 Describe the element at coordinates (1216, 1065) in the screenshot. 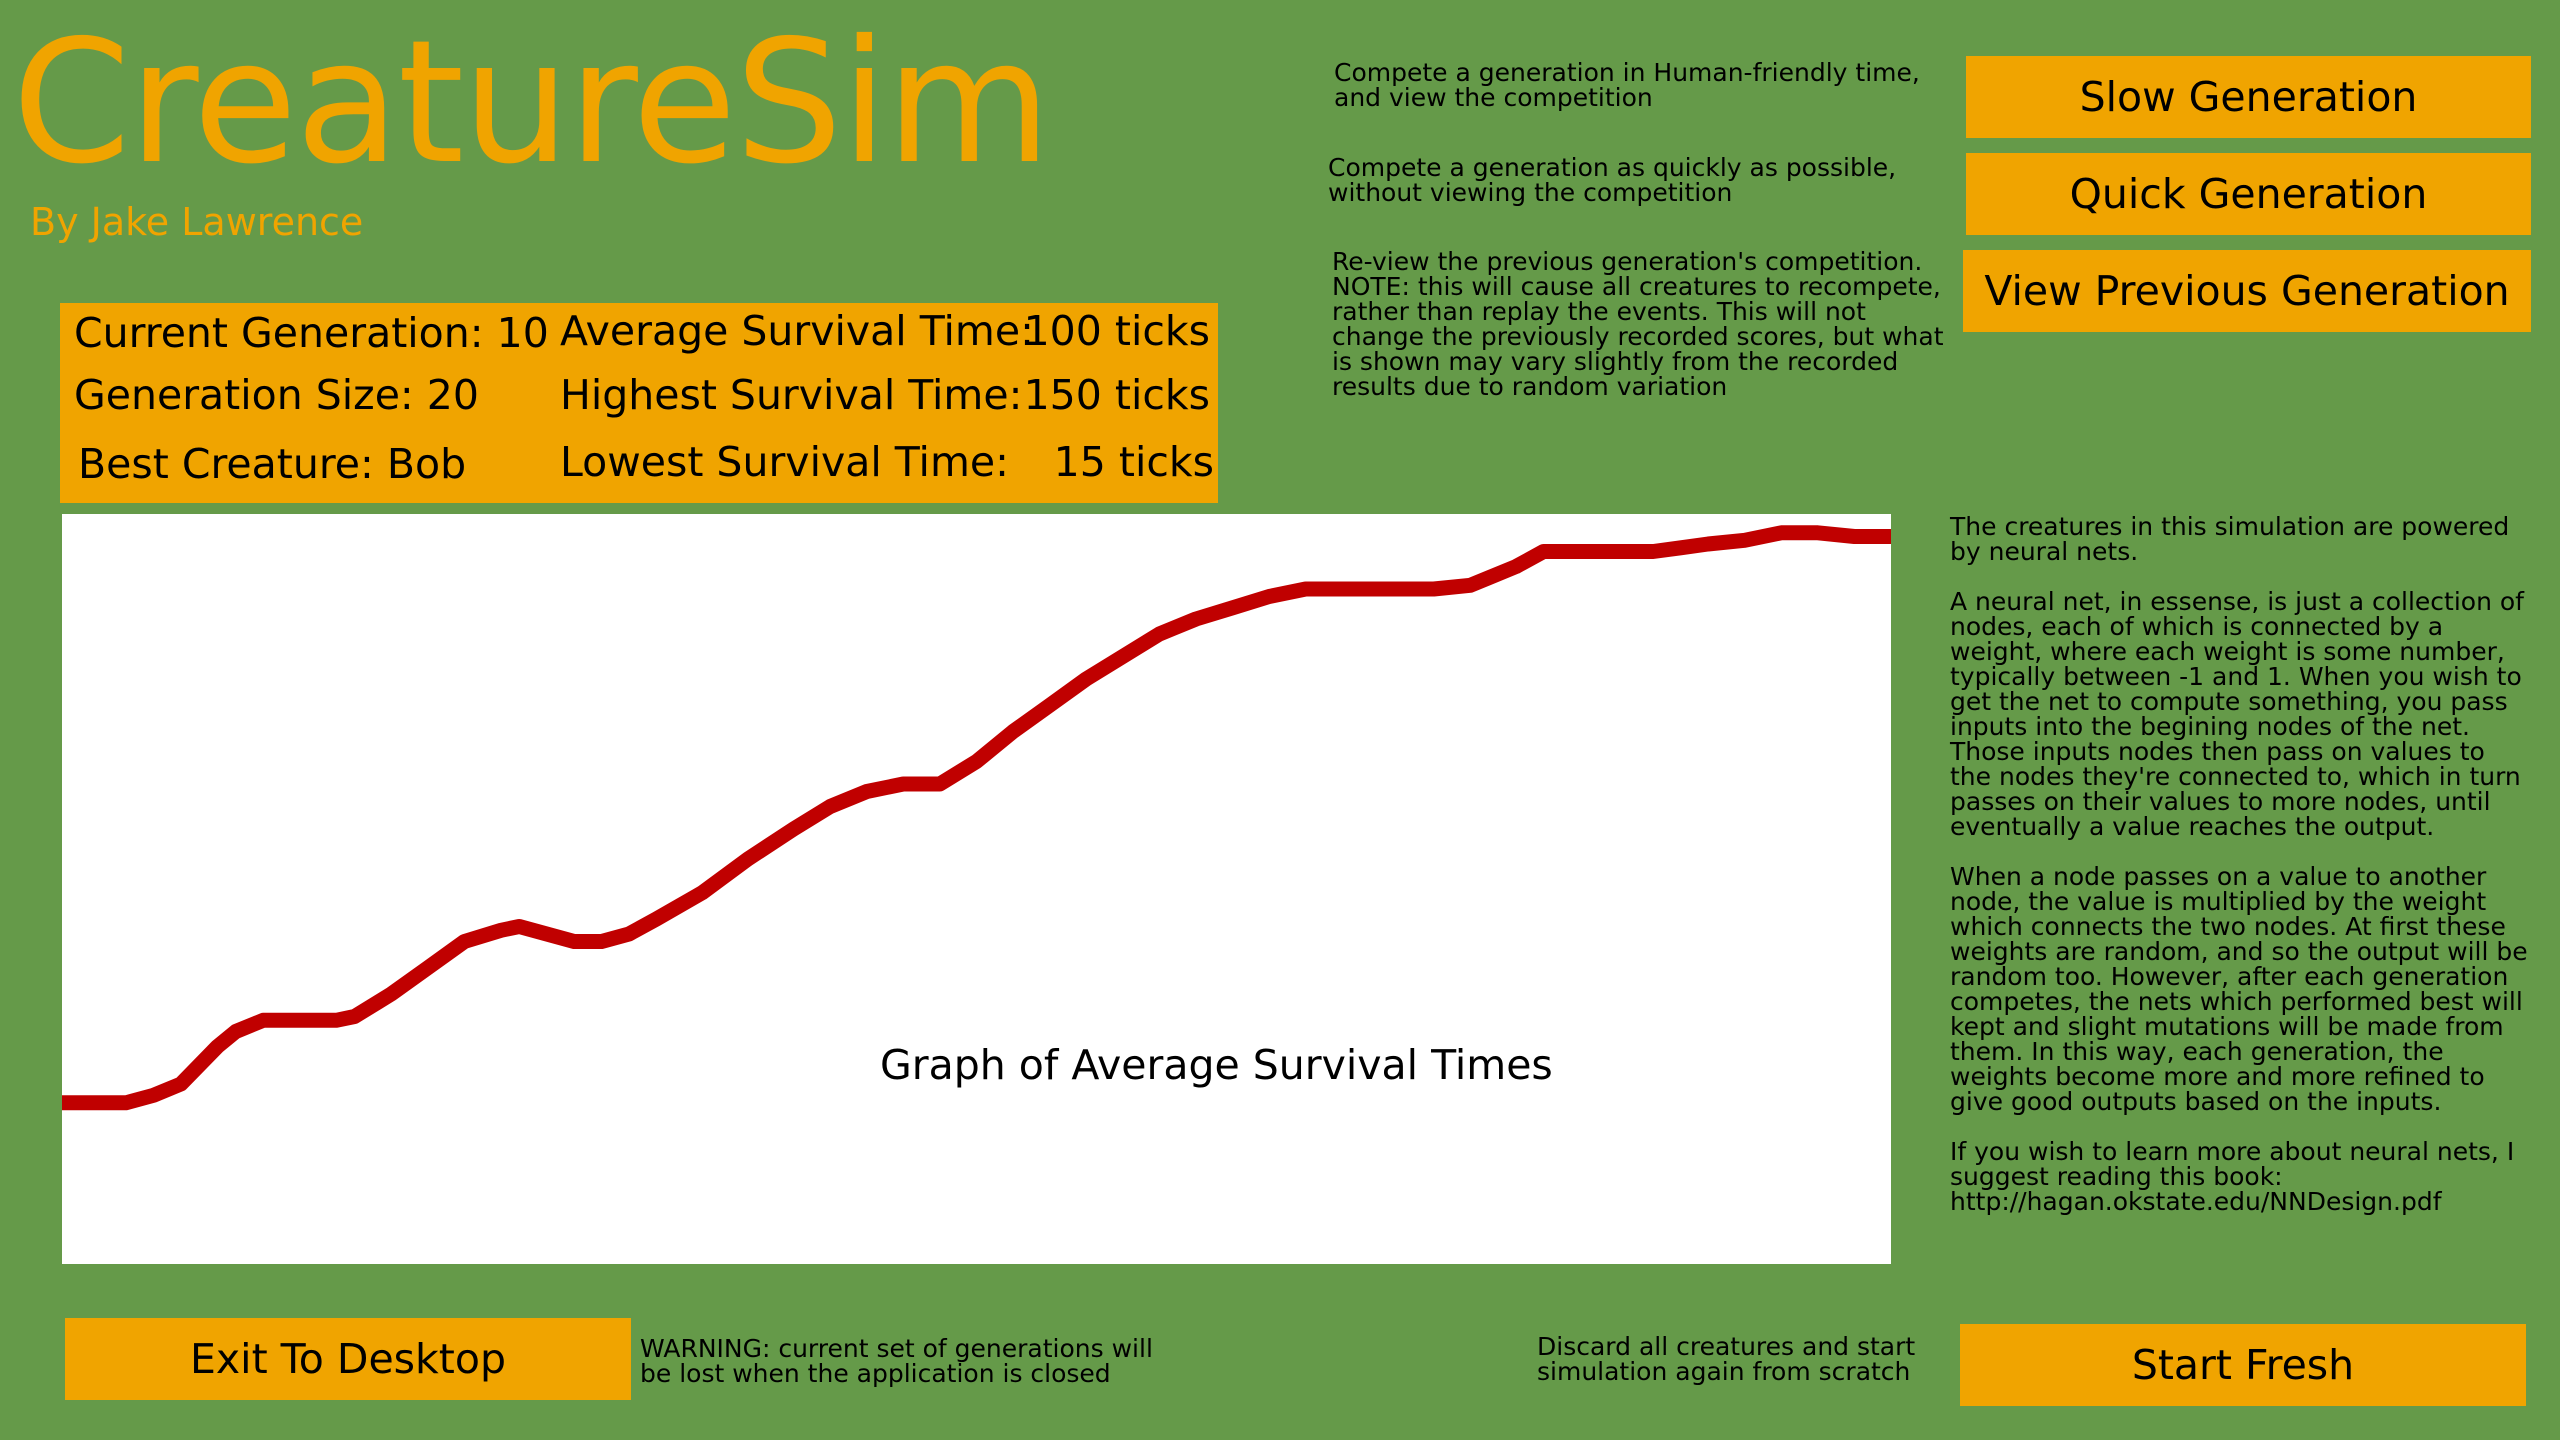

I see `graph-label: Graph of Average Survival Times` at that location.